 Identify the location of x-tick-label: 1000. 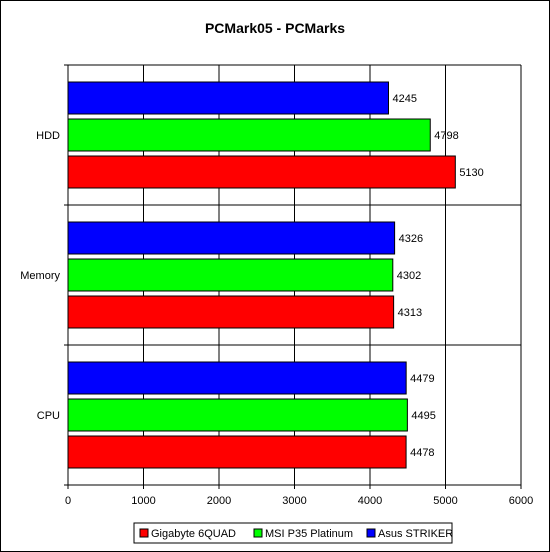
(143, 501).